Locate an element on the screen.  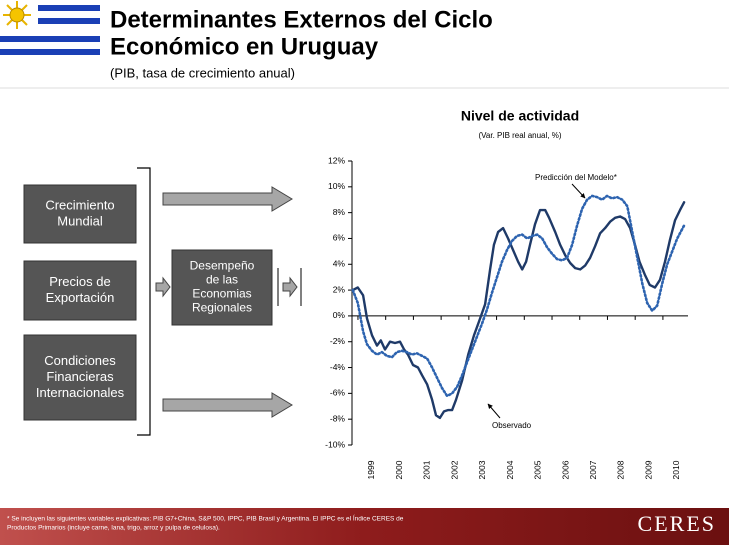
x-tick-label: 2003 is located at coordinates (482, 469).